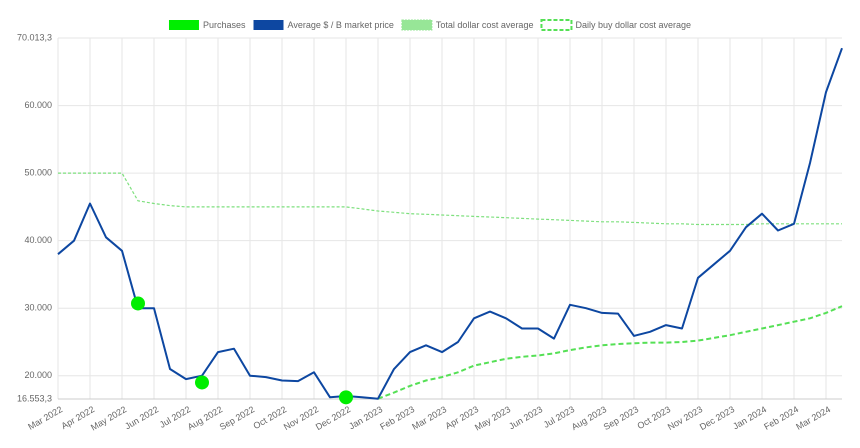 The image size is (860, 448). What do you see at coordinates (38, 105) in the screenshot?
I see `y-tick-label: 60.000` at bounding box center [38, 105].